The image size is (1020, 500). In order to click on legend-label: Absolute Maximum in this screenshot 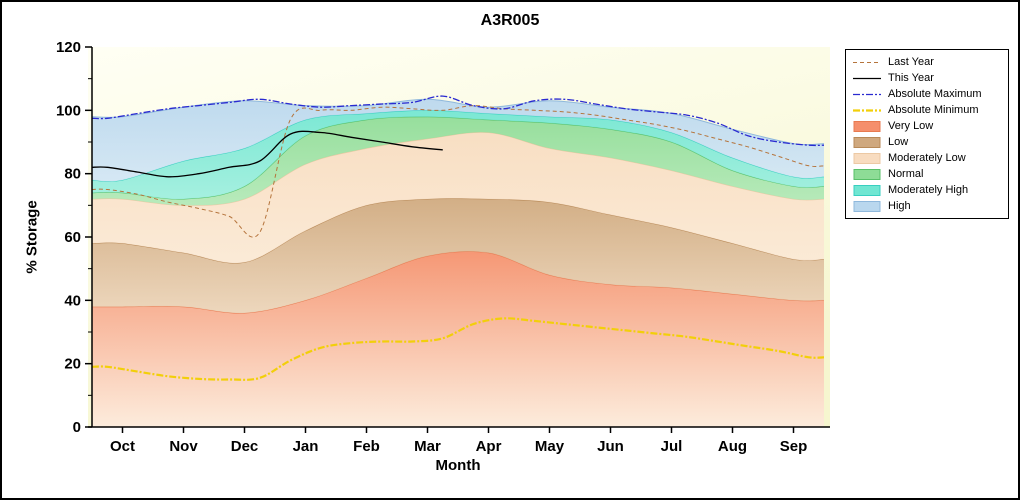, I will do `click(935, 93)`.